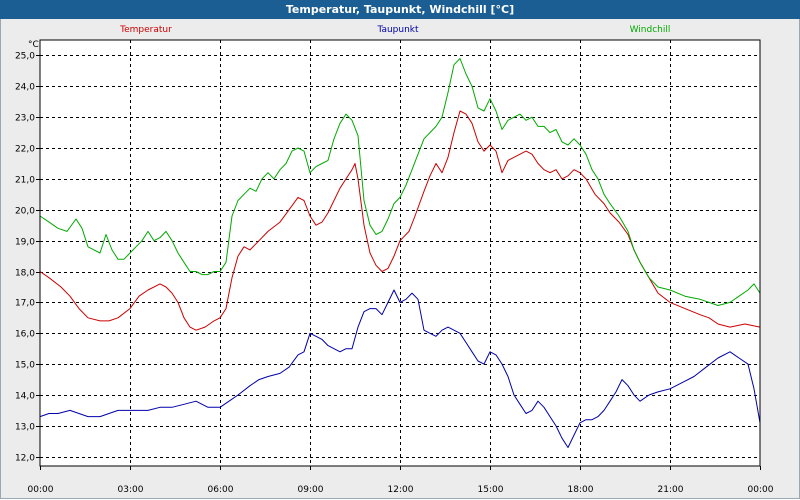  Describe the element at coordinates (25, 366) in the screenshot. I see `y-tick-label: 15,0` at that location.